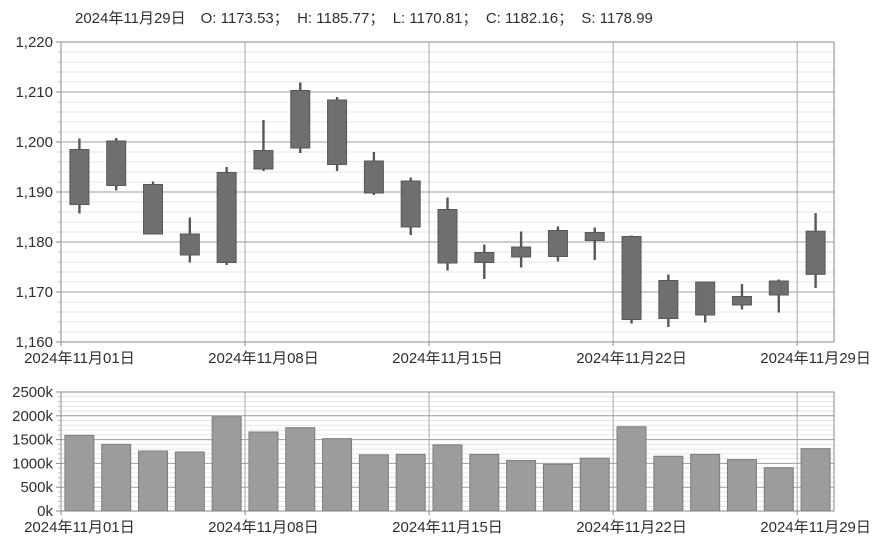  Describe the element at coordinates (32, 392) in the screenshot. I see `y-tick-label: 2500k` at that location.